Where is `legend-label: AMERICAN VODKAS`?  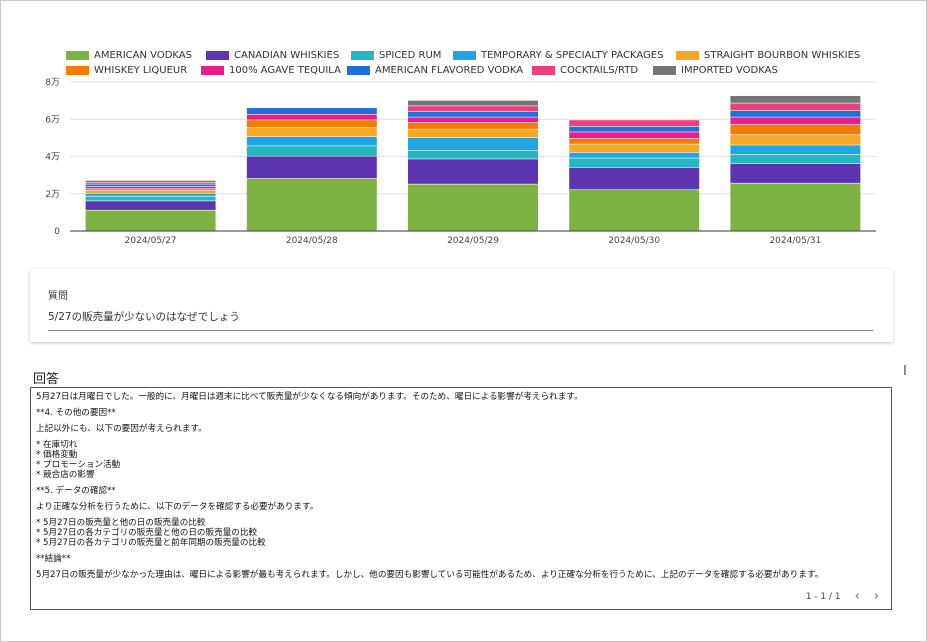
legend-label: AMERICAN VODKAS is located at coordinates (143, 55).